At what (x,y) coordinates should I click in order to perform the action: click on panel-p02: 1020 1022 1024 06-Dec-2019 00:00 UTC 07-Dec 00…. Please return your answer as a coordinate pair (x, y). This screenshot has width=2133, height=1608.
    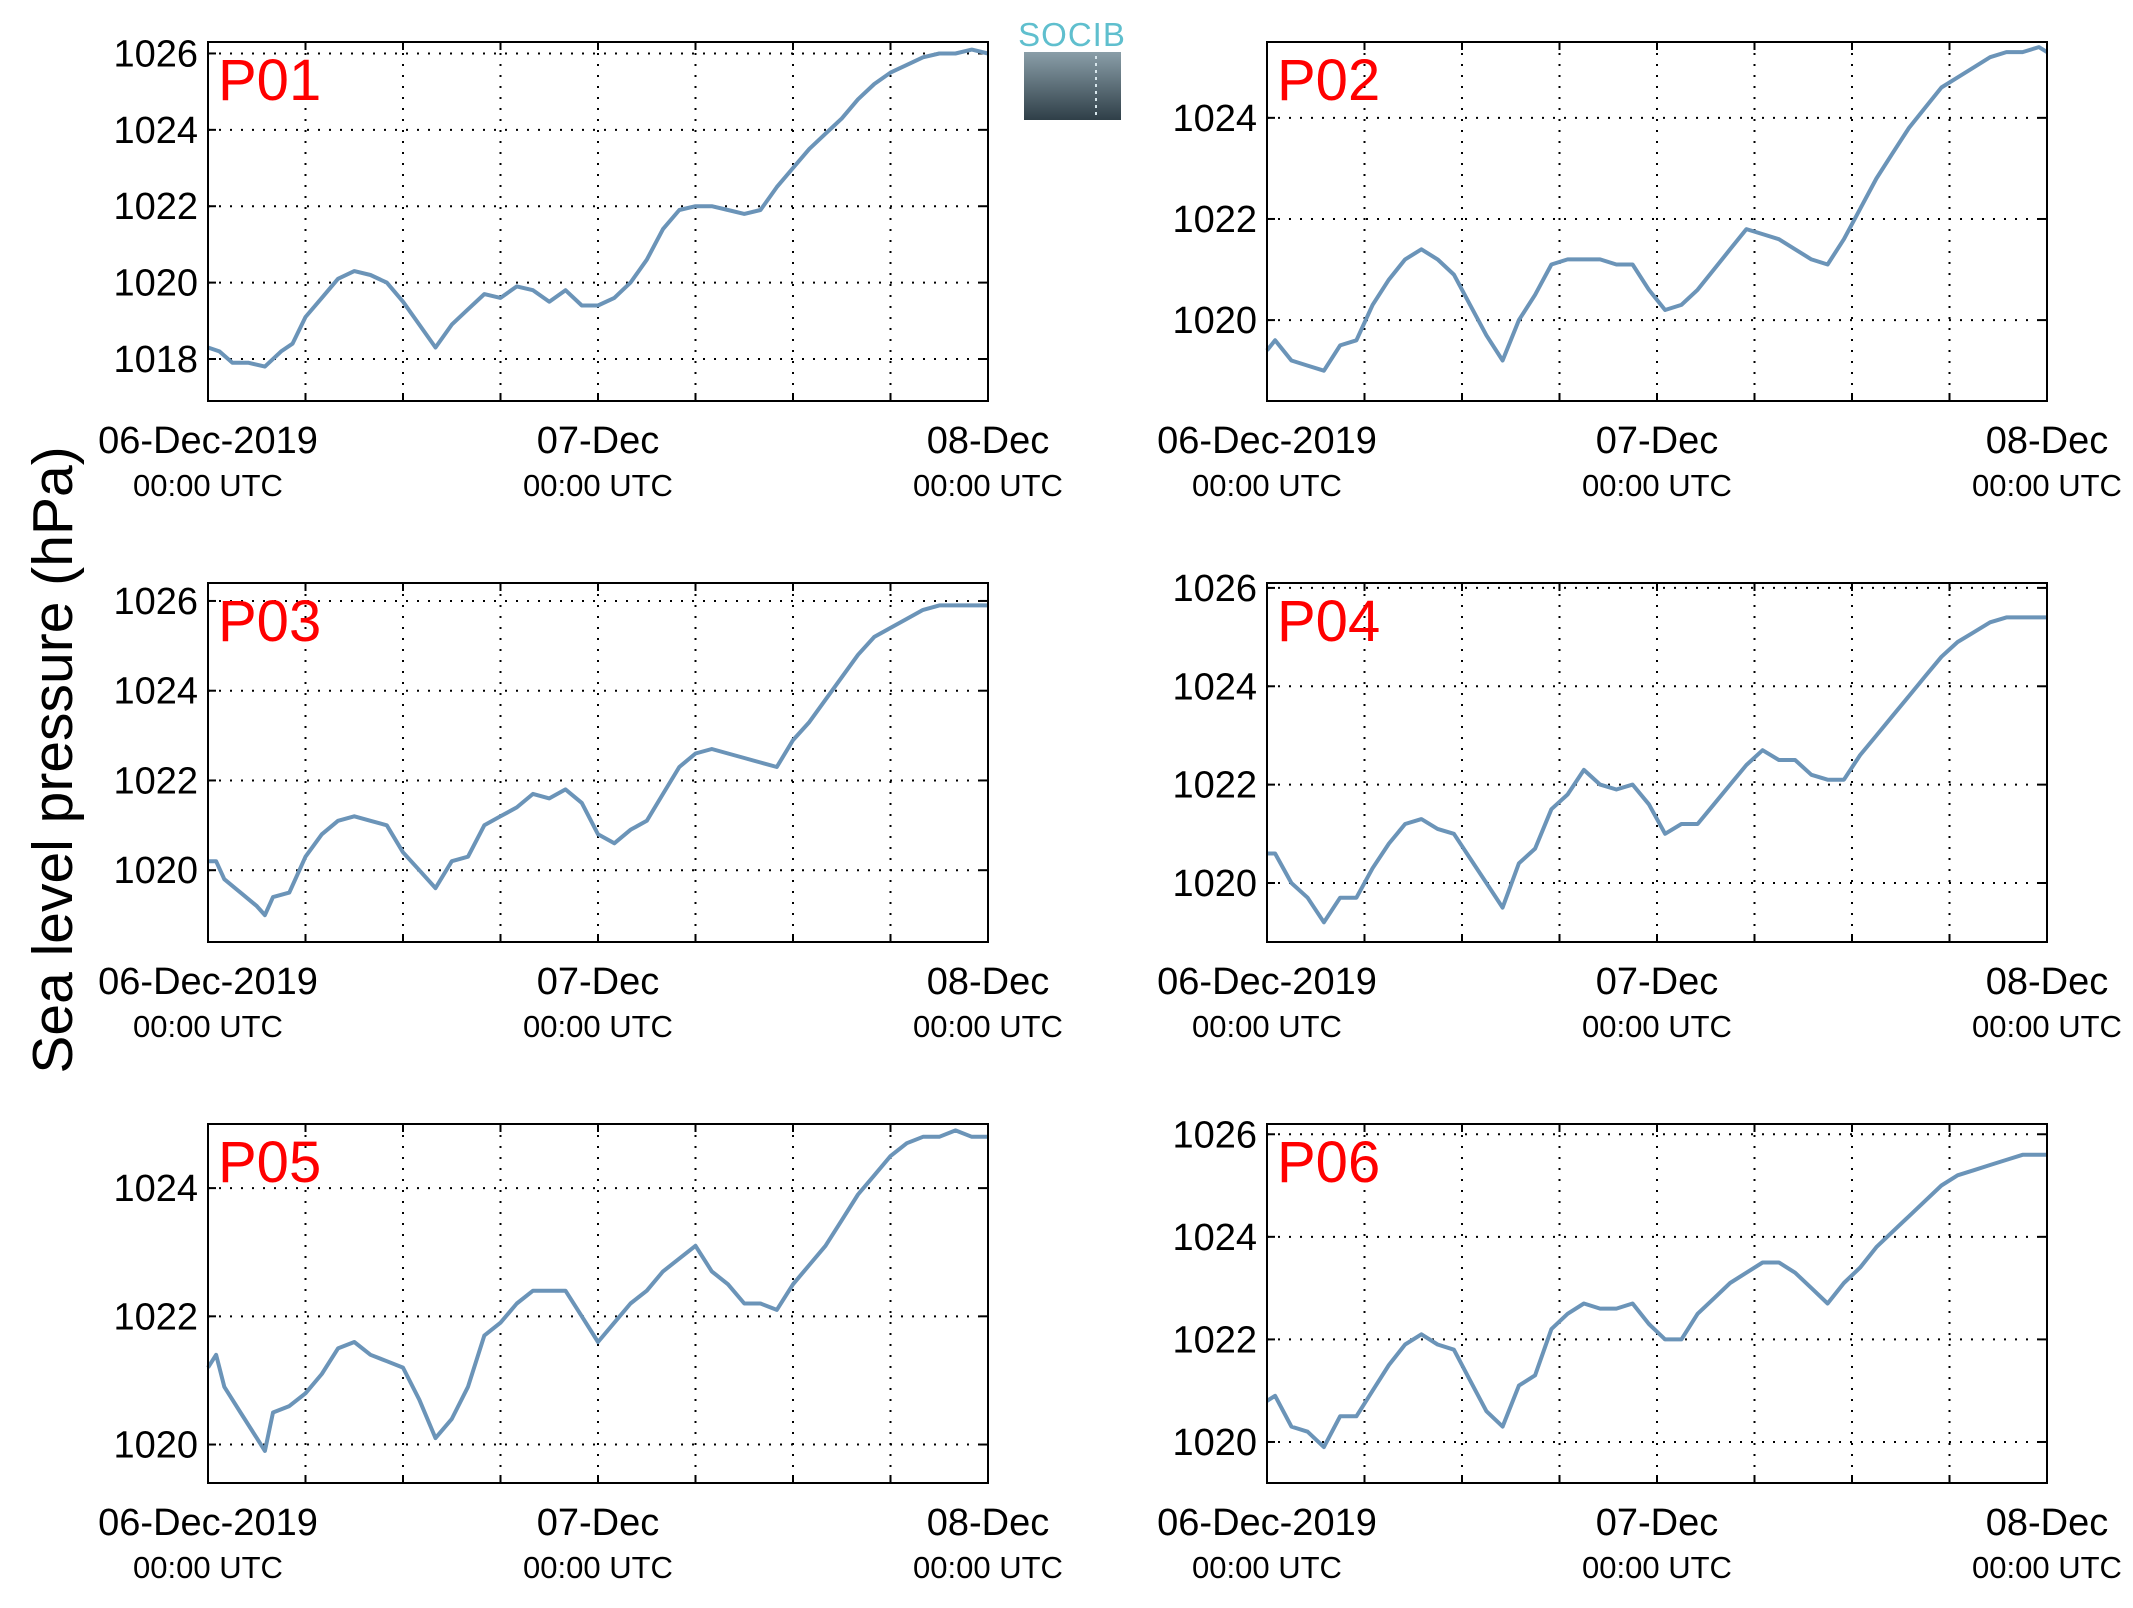
    Looking at the image, I should click on (1639, 272).